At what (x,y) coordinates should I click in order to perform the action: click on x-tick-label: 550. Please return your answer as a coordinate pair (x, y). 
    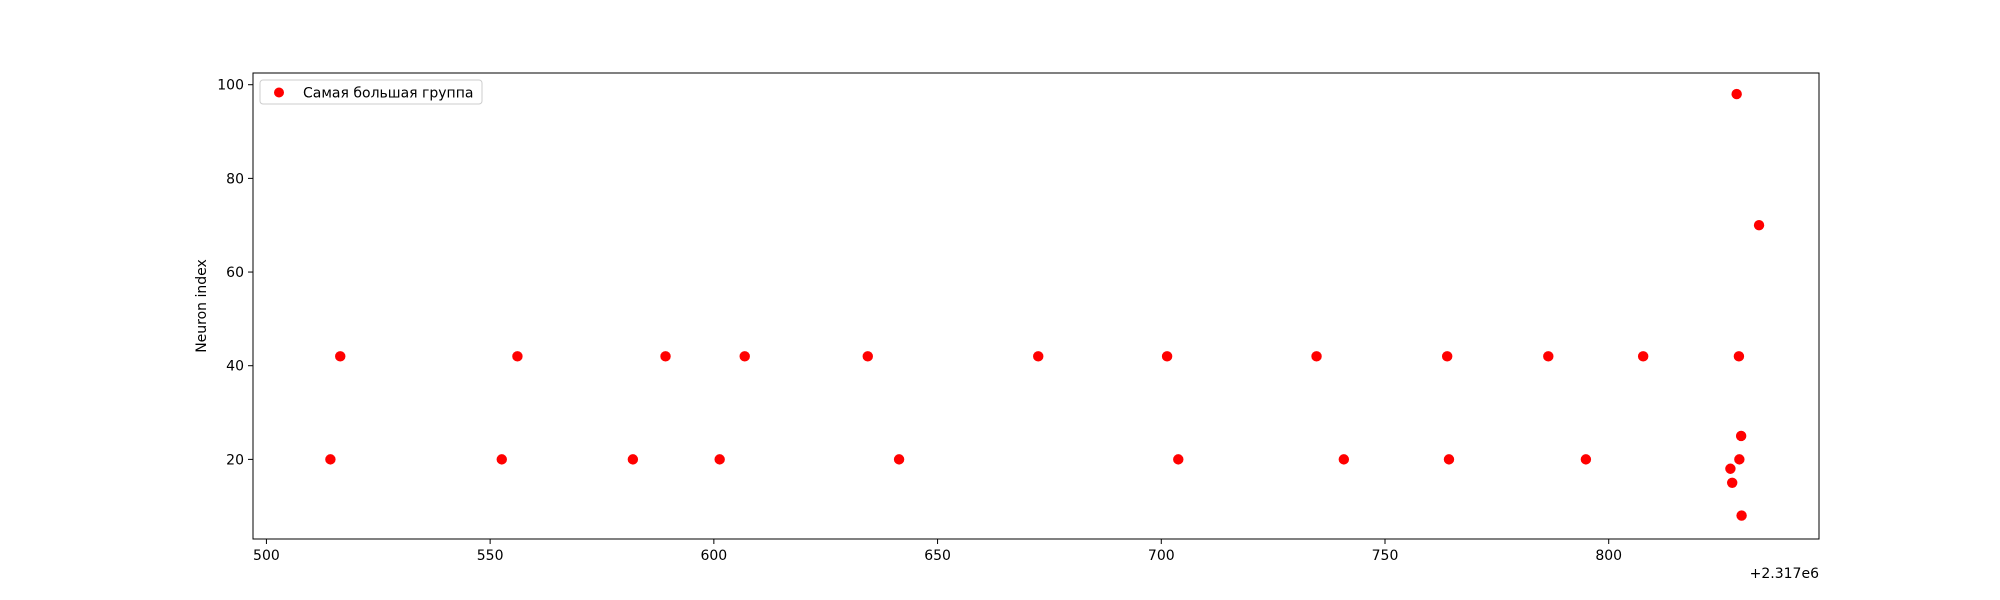
    Looking at the image, I should click on (490, 556).